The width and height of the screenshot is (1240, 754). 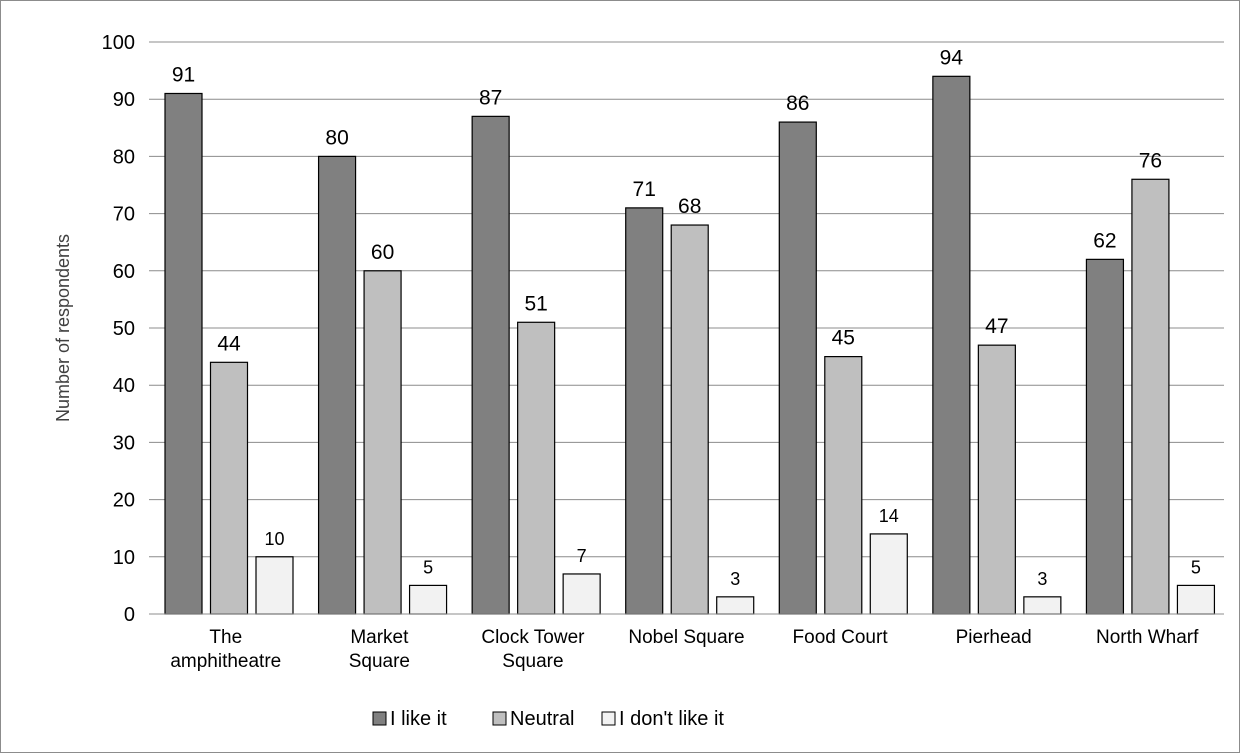 What do you see at coordinates (118, 43) in the screenshot?
I see `y-tick-label: 100` at bounding box center [118, 43].